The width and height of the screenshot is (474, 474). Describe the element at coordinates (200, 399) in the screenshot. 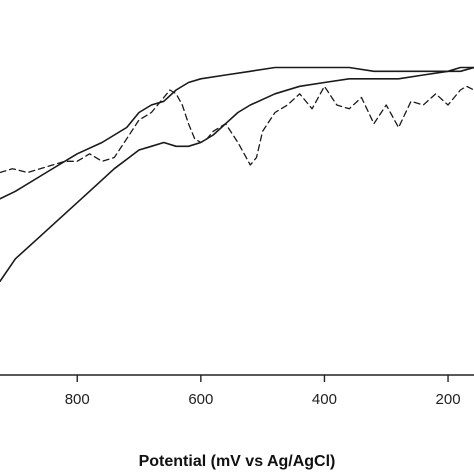

I see `x-tick-label-600: 600` at that location.